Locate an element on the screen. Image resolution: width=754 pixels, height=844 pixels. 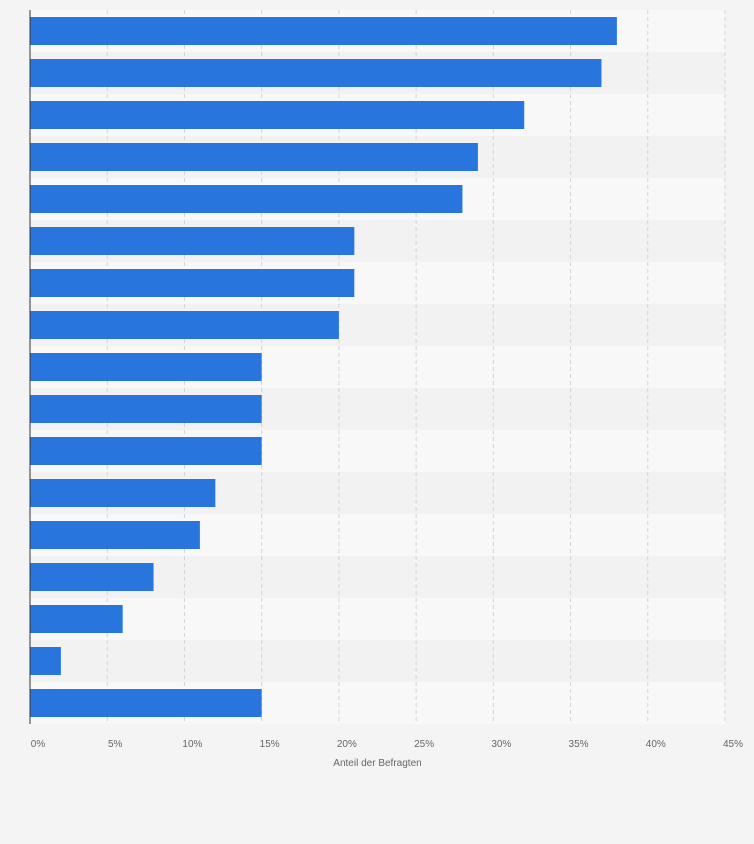
x-tick-label: 25% is located at coordinates (424, 744).